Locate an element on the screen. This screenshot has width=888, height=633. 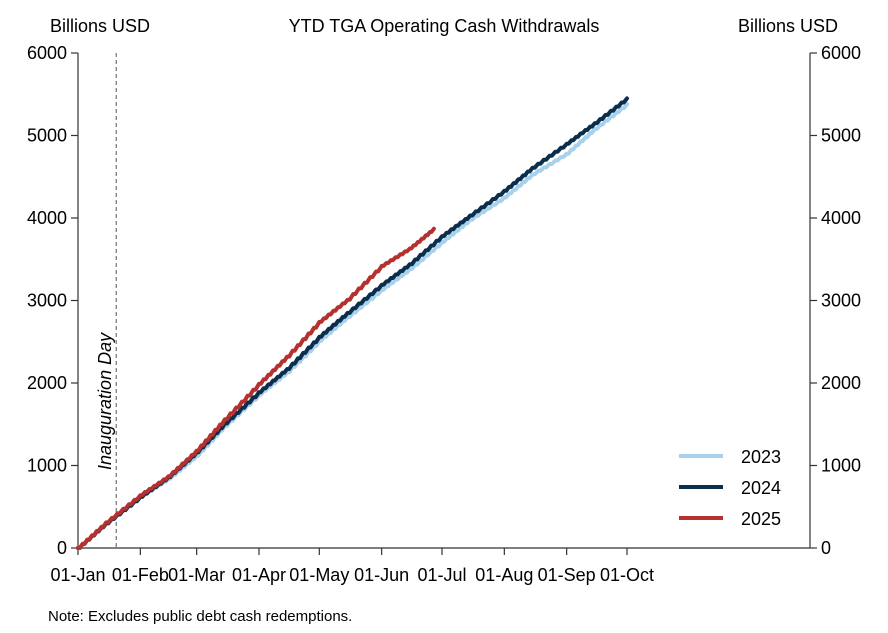
left-y-label: Billions USD is located at coordinates (100, 26).